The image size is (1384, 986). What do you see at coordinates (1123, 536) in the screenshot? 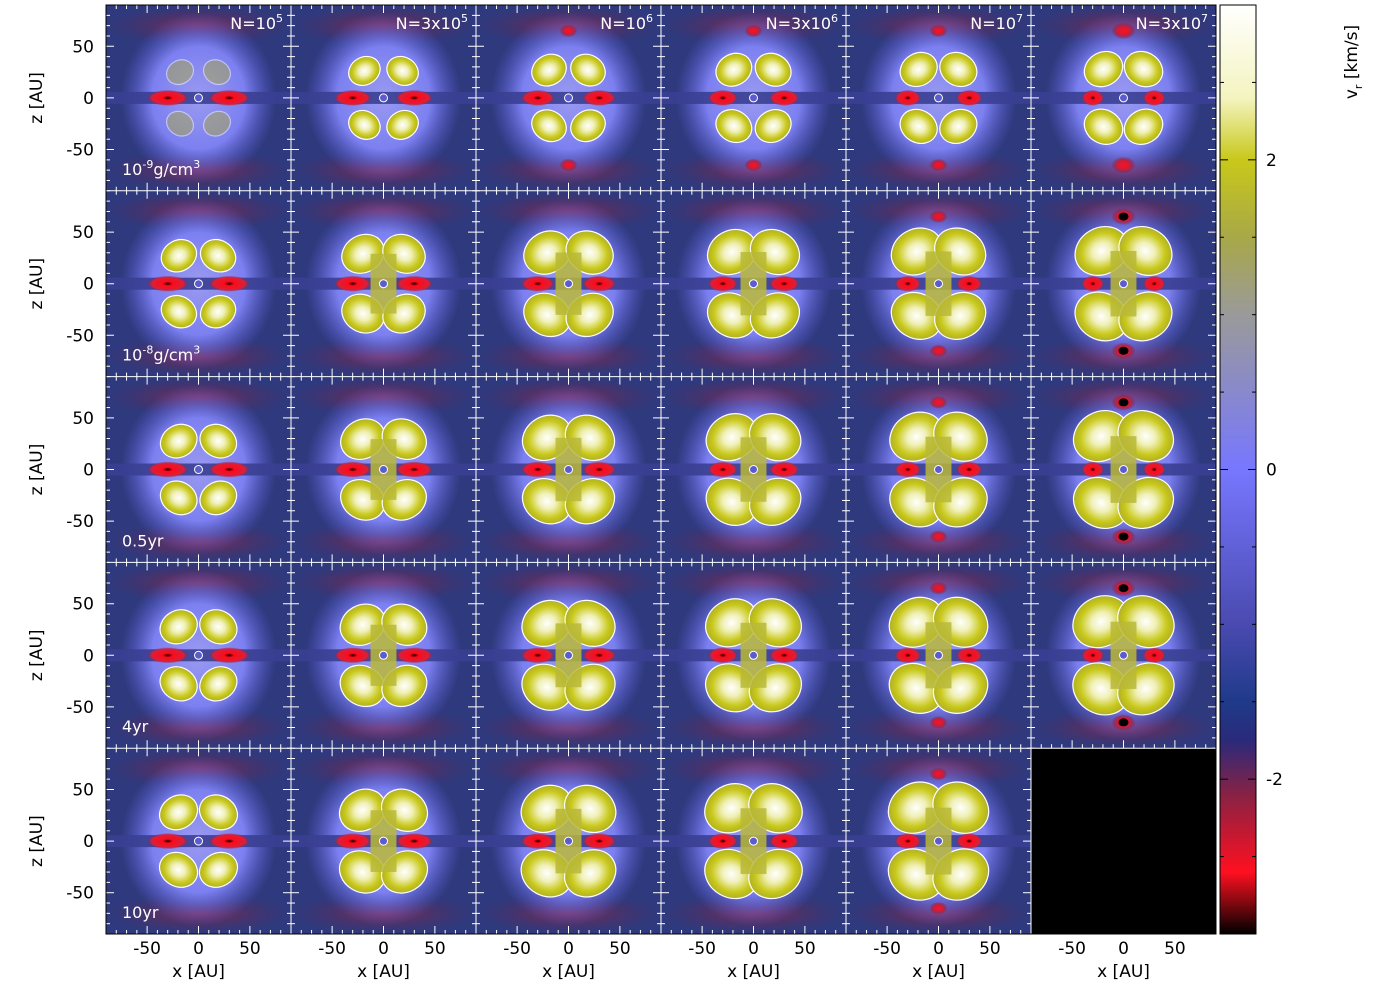
I see `polar-core-bottom` at bounding box center [1123, 536].